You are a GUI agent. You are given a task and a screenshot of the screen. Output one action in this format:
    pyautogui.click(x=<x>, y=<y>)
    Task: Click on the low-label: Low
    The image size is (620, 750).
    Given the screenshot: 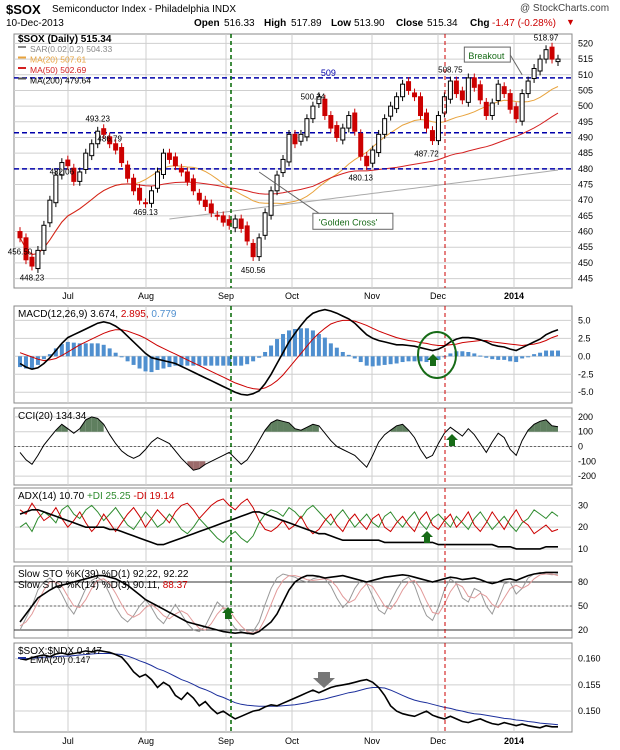 What is the action you would take?
    pyautogui.click(x=341, y=23)
    